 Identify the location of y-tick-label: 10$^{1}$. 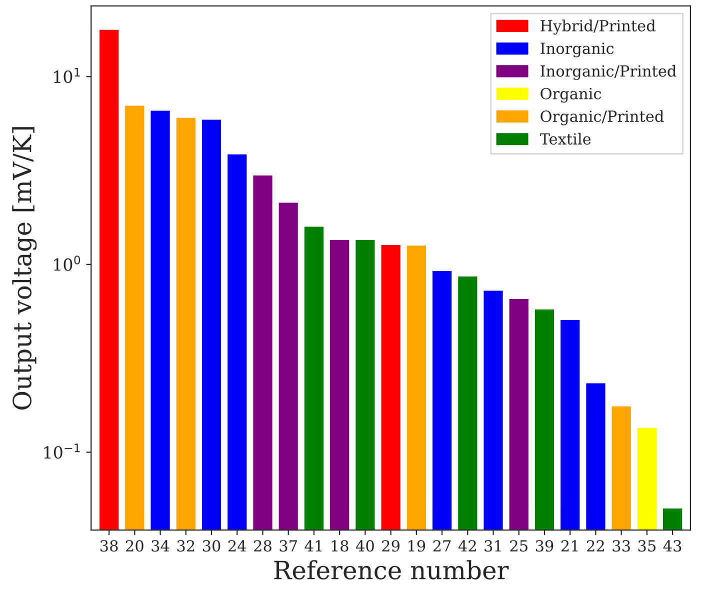
(67, 76).